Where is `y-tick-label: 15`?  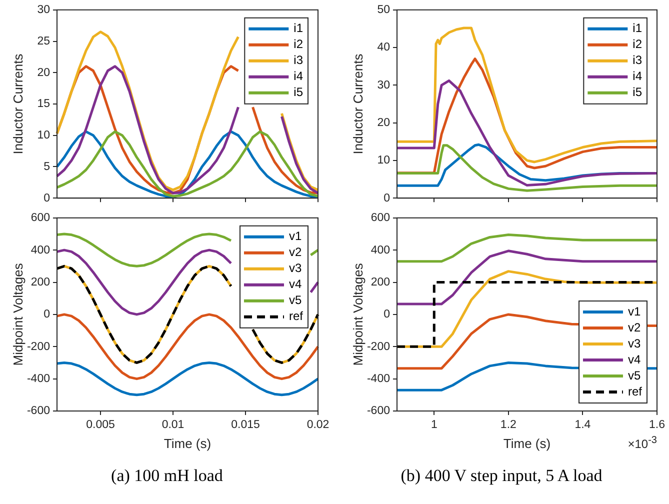
y-tick-label: 15 is located at coordinates (43, 104).